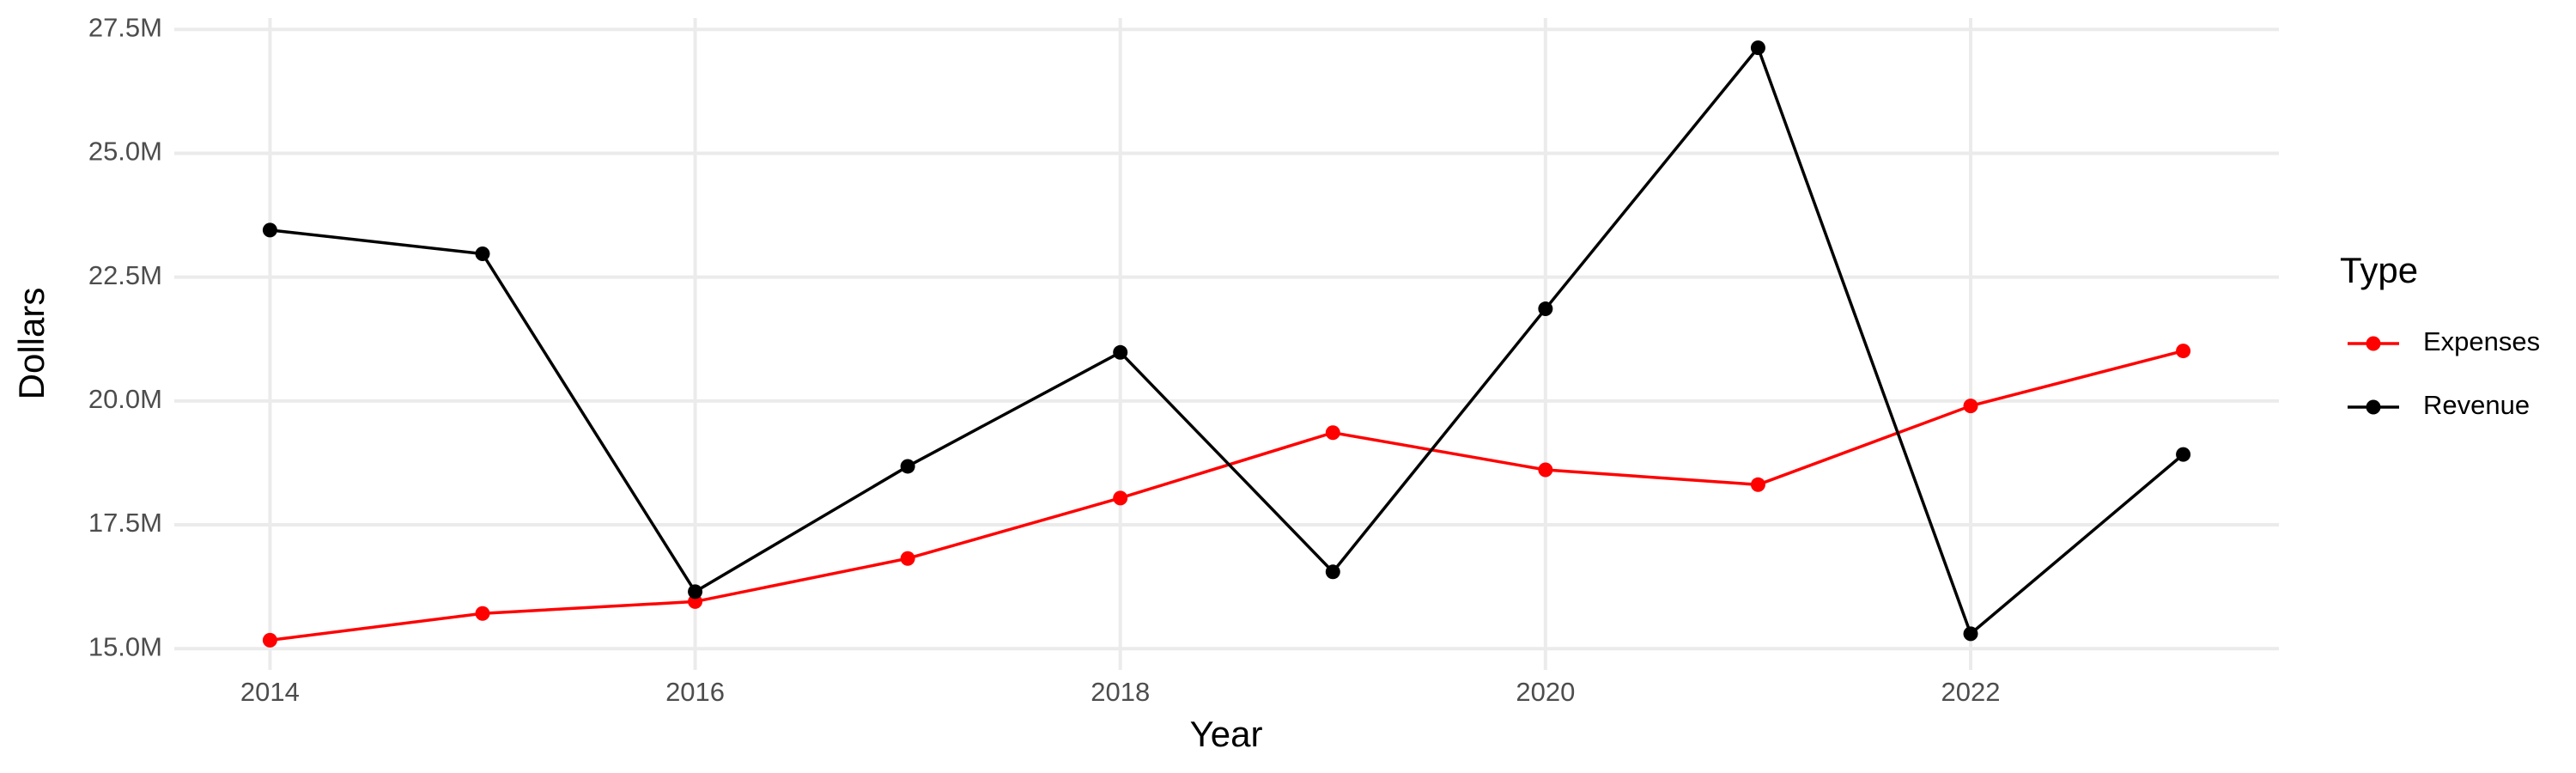 The height and width of the screenshot is (773, 2576). What do you see at coordinates (2481, 341) in the screenshot?
I see `legend-label: Expenses` at bounding box center [2481, 341].